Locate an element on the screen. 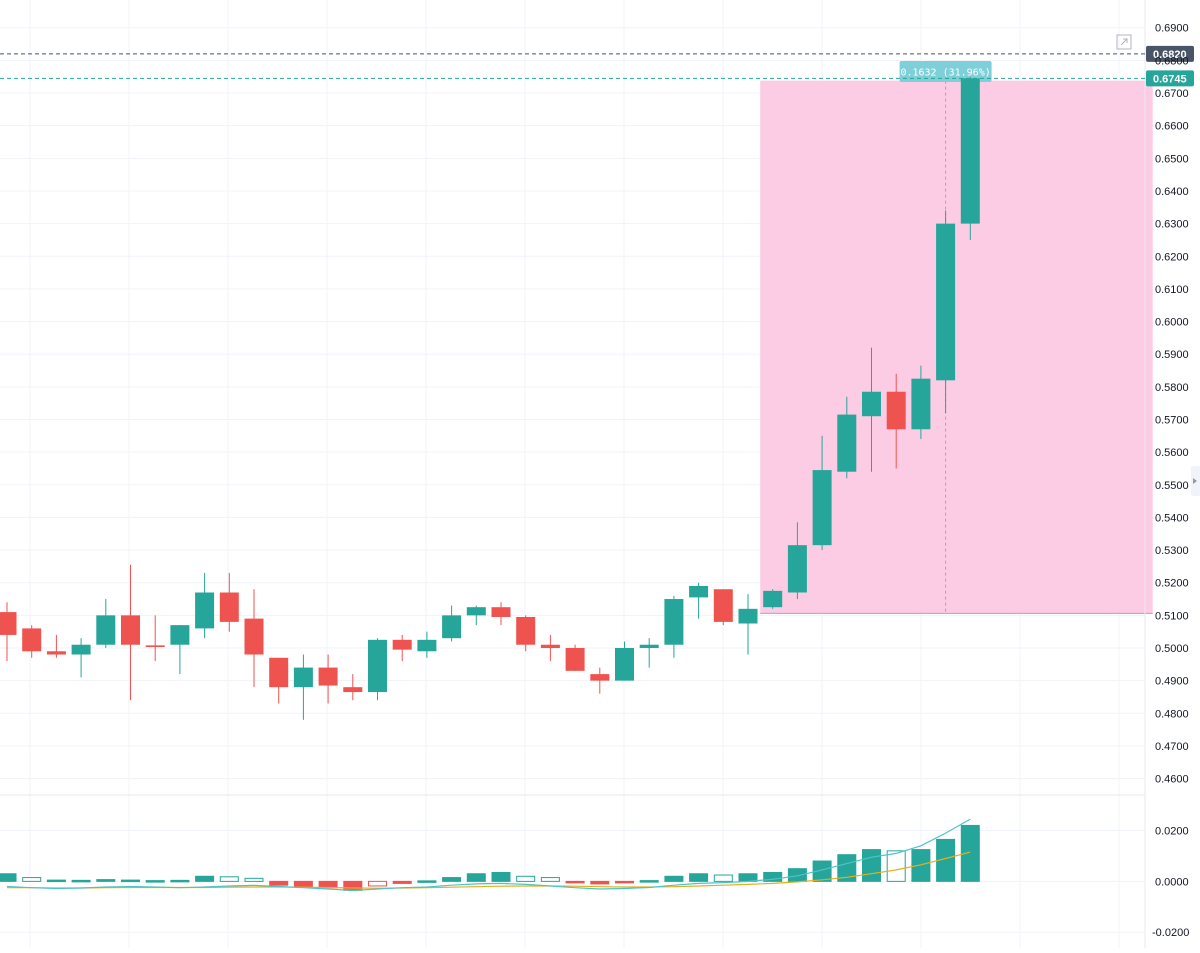 This screenshot has height=953, width=1200. macd-line is located at coordinates (488, 855).